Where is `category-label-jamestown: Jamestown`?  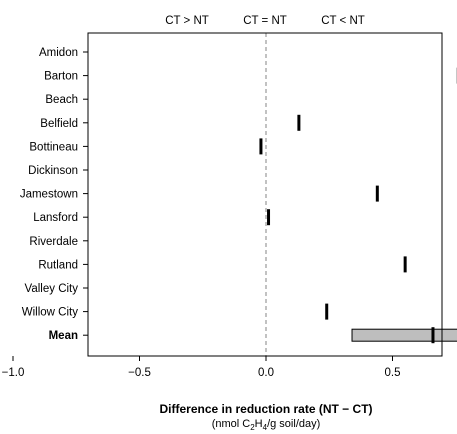 category-label-jamestown: Jamestown is located at coordinates (49, 195).